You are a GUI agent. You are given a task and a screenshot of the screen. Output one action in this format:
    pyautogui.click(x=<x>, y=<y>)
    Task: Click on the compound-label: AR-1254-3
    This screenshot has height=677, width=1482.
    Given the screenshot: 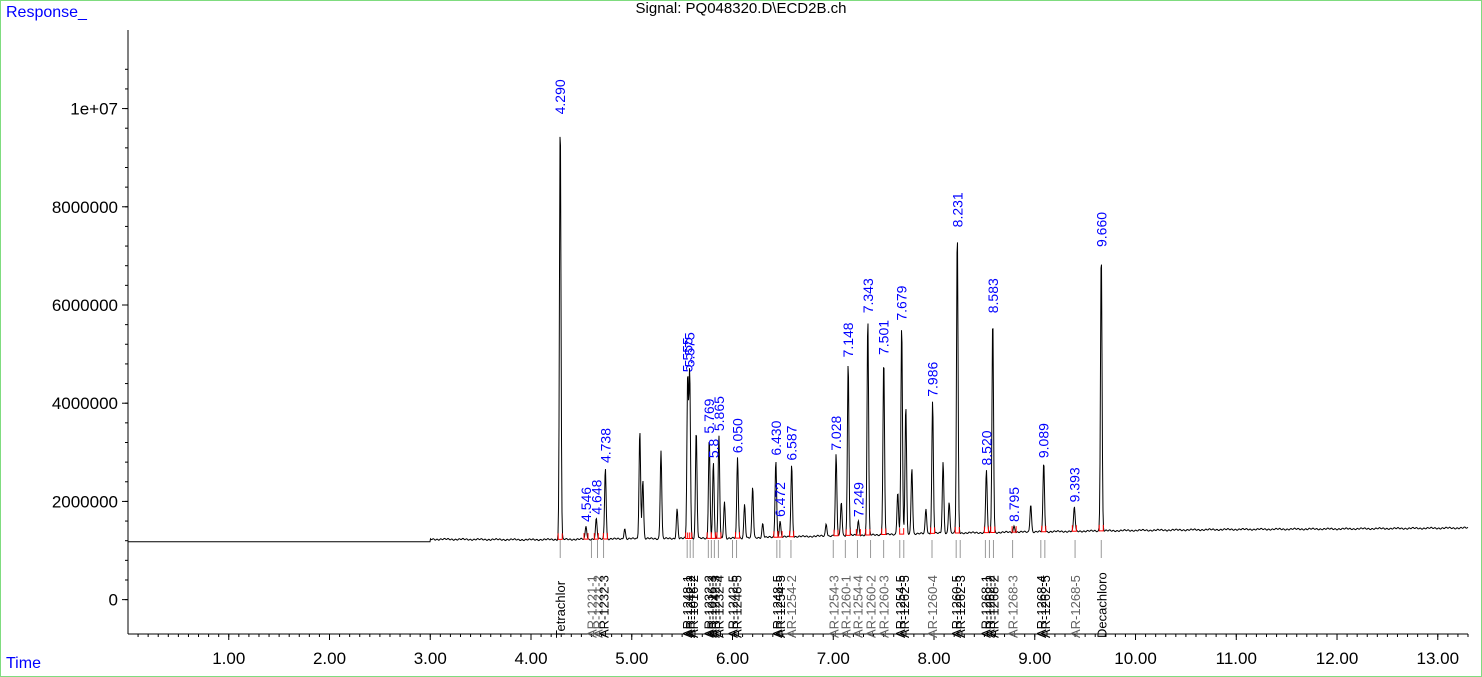 What is the action you would take?
    pyautogui.click(x=833, y=606)
    